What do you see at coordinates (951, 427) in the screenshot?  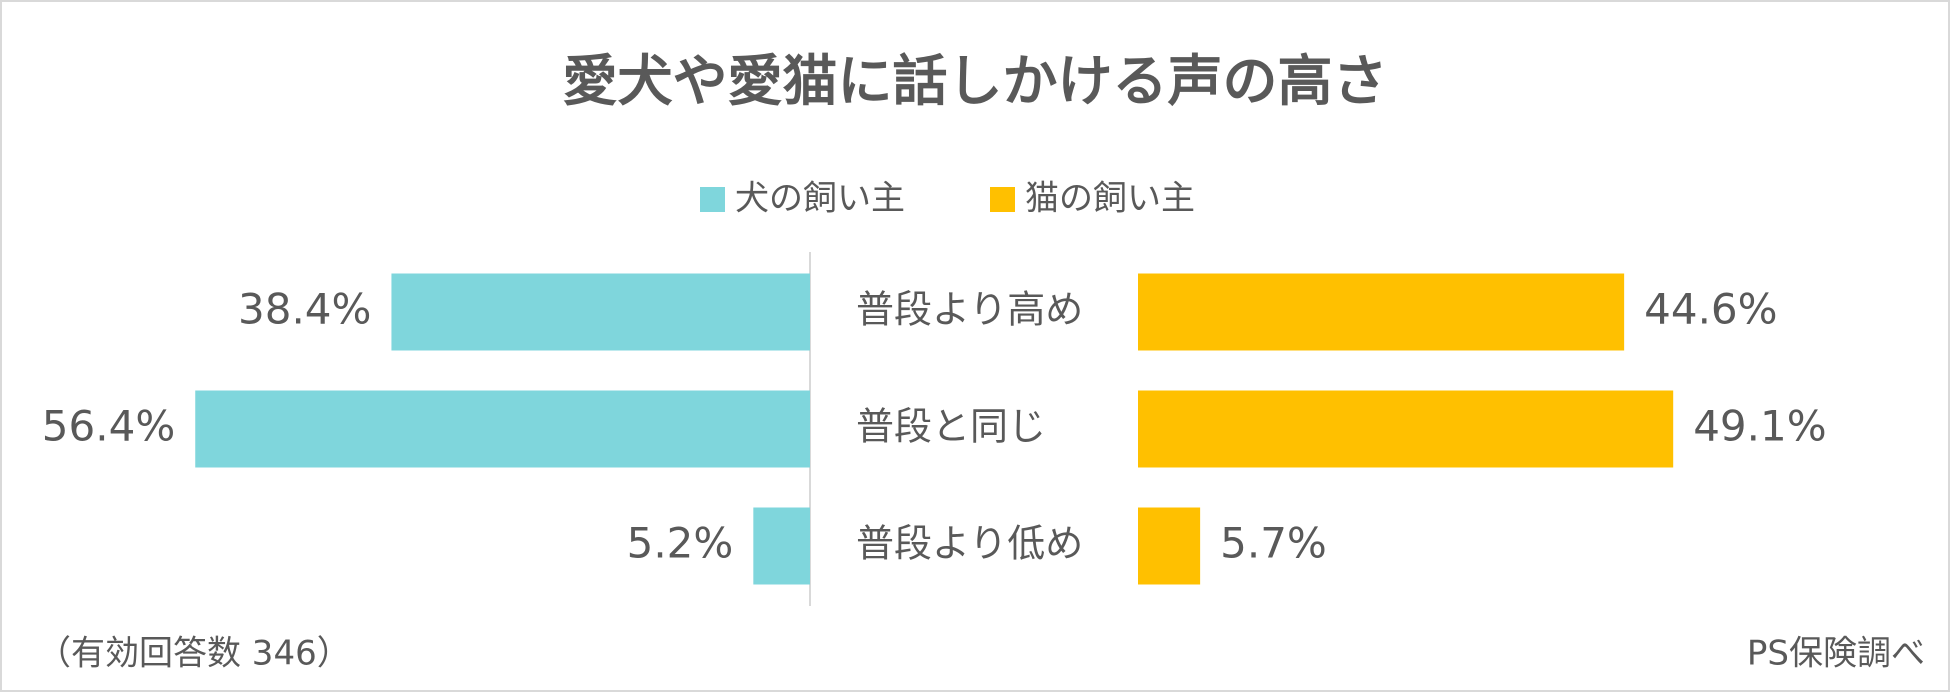 I see `category-label: 普段と同じ` at bounding box center [951, 427].